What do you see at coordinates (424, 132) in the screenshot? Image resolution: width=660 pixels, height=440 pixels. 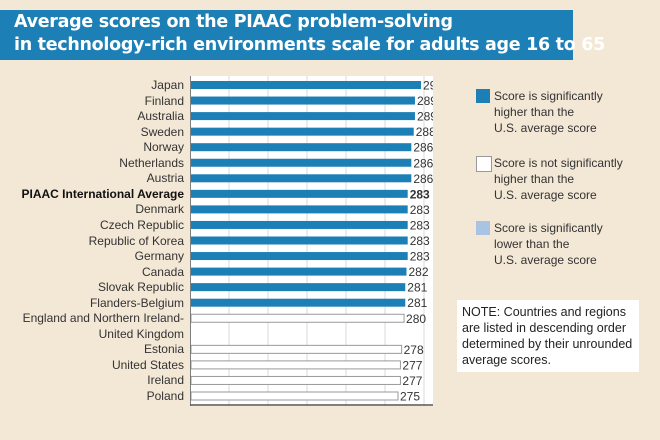 I see `data-label: 288` at bounding box center [424, 132].